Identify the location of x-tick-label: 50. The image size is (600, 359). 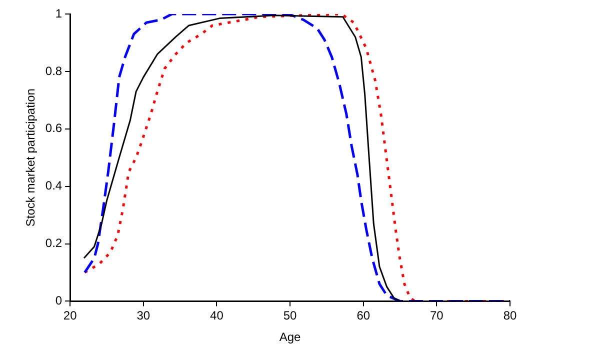
(290, 315).